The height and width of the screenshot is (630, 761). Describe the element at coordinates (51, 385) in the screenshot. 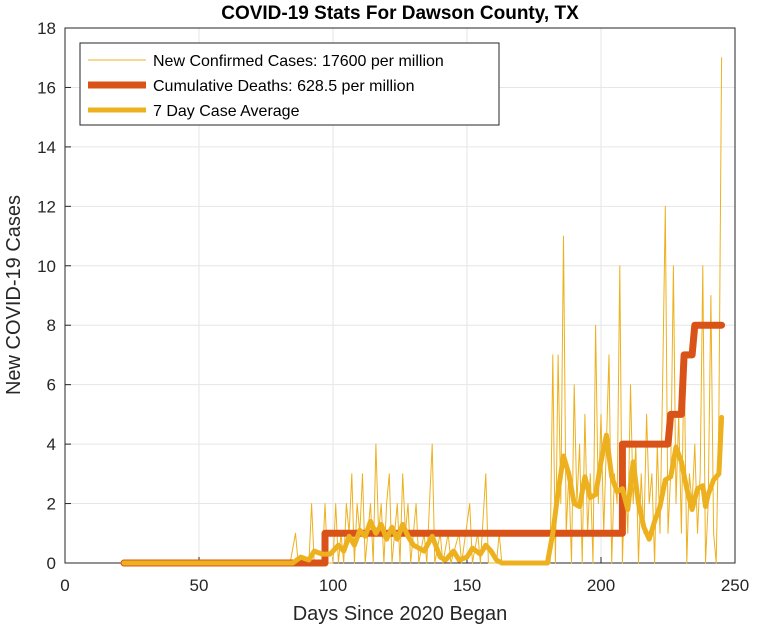

I see `y-tick-label: 6` at that location.